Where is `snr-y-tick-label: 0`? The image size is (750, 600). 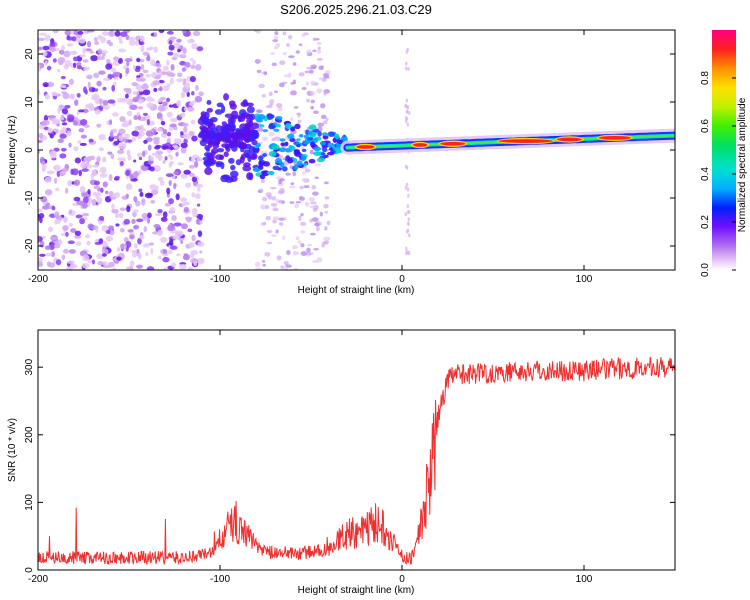 snr-y-tick-label: 0 is located at coordinates (29, 570).